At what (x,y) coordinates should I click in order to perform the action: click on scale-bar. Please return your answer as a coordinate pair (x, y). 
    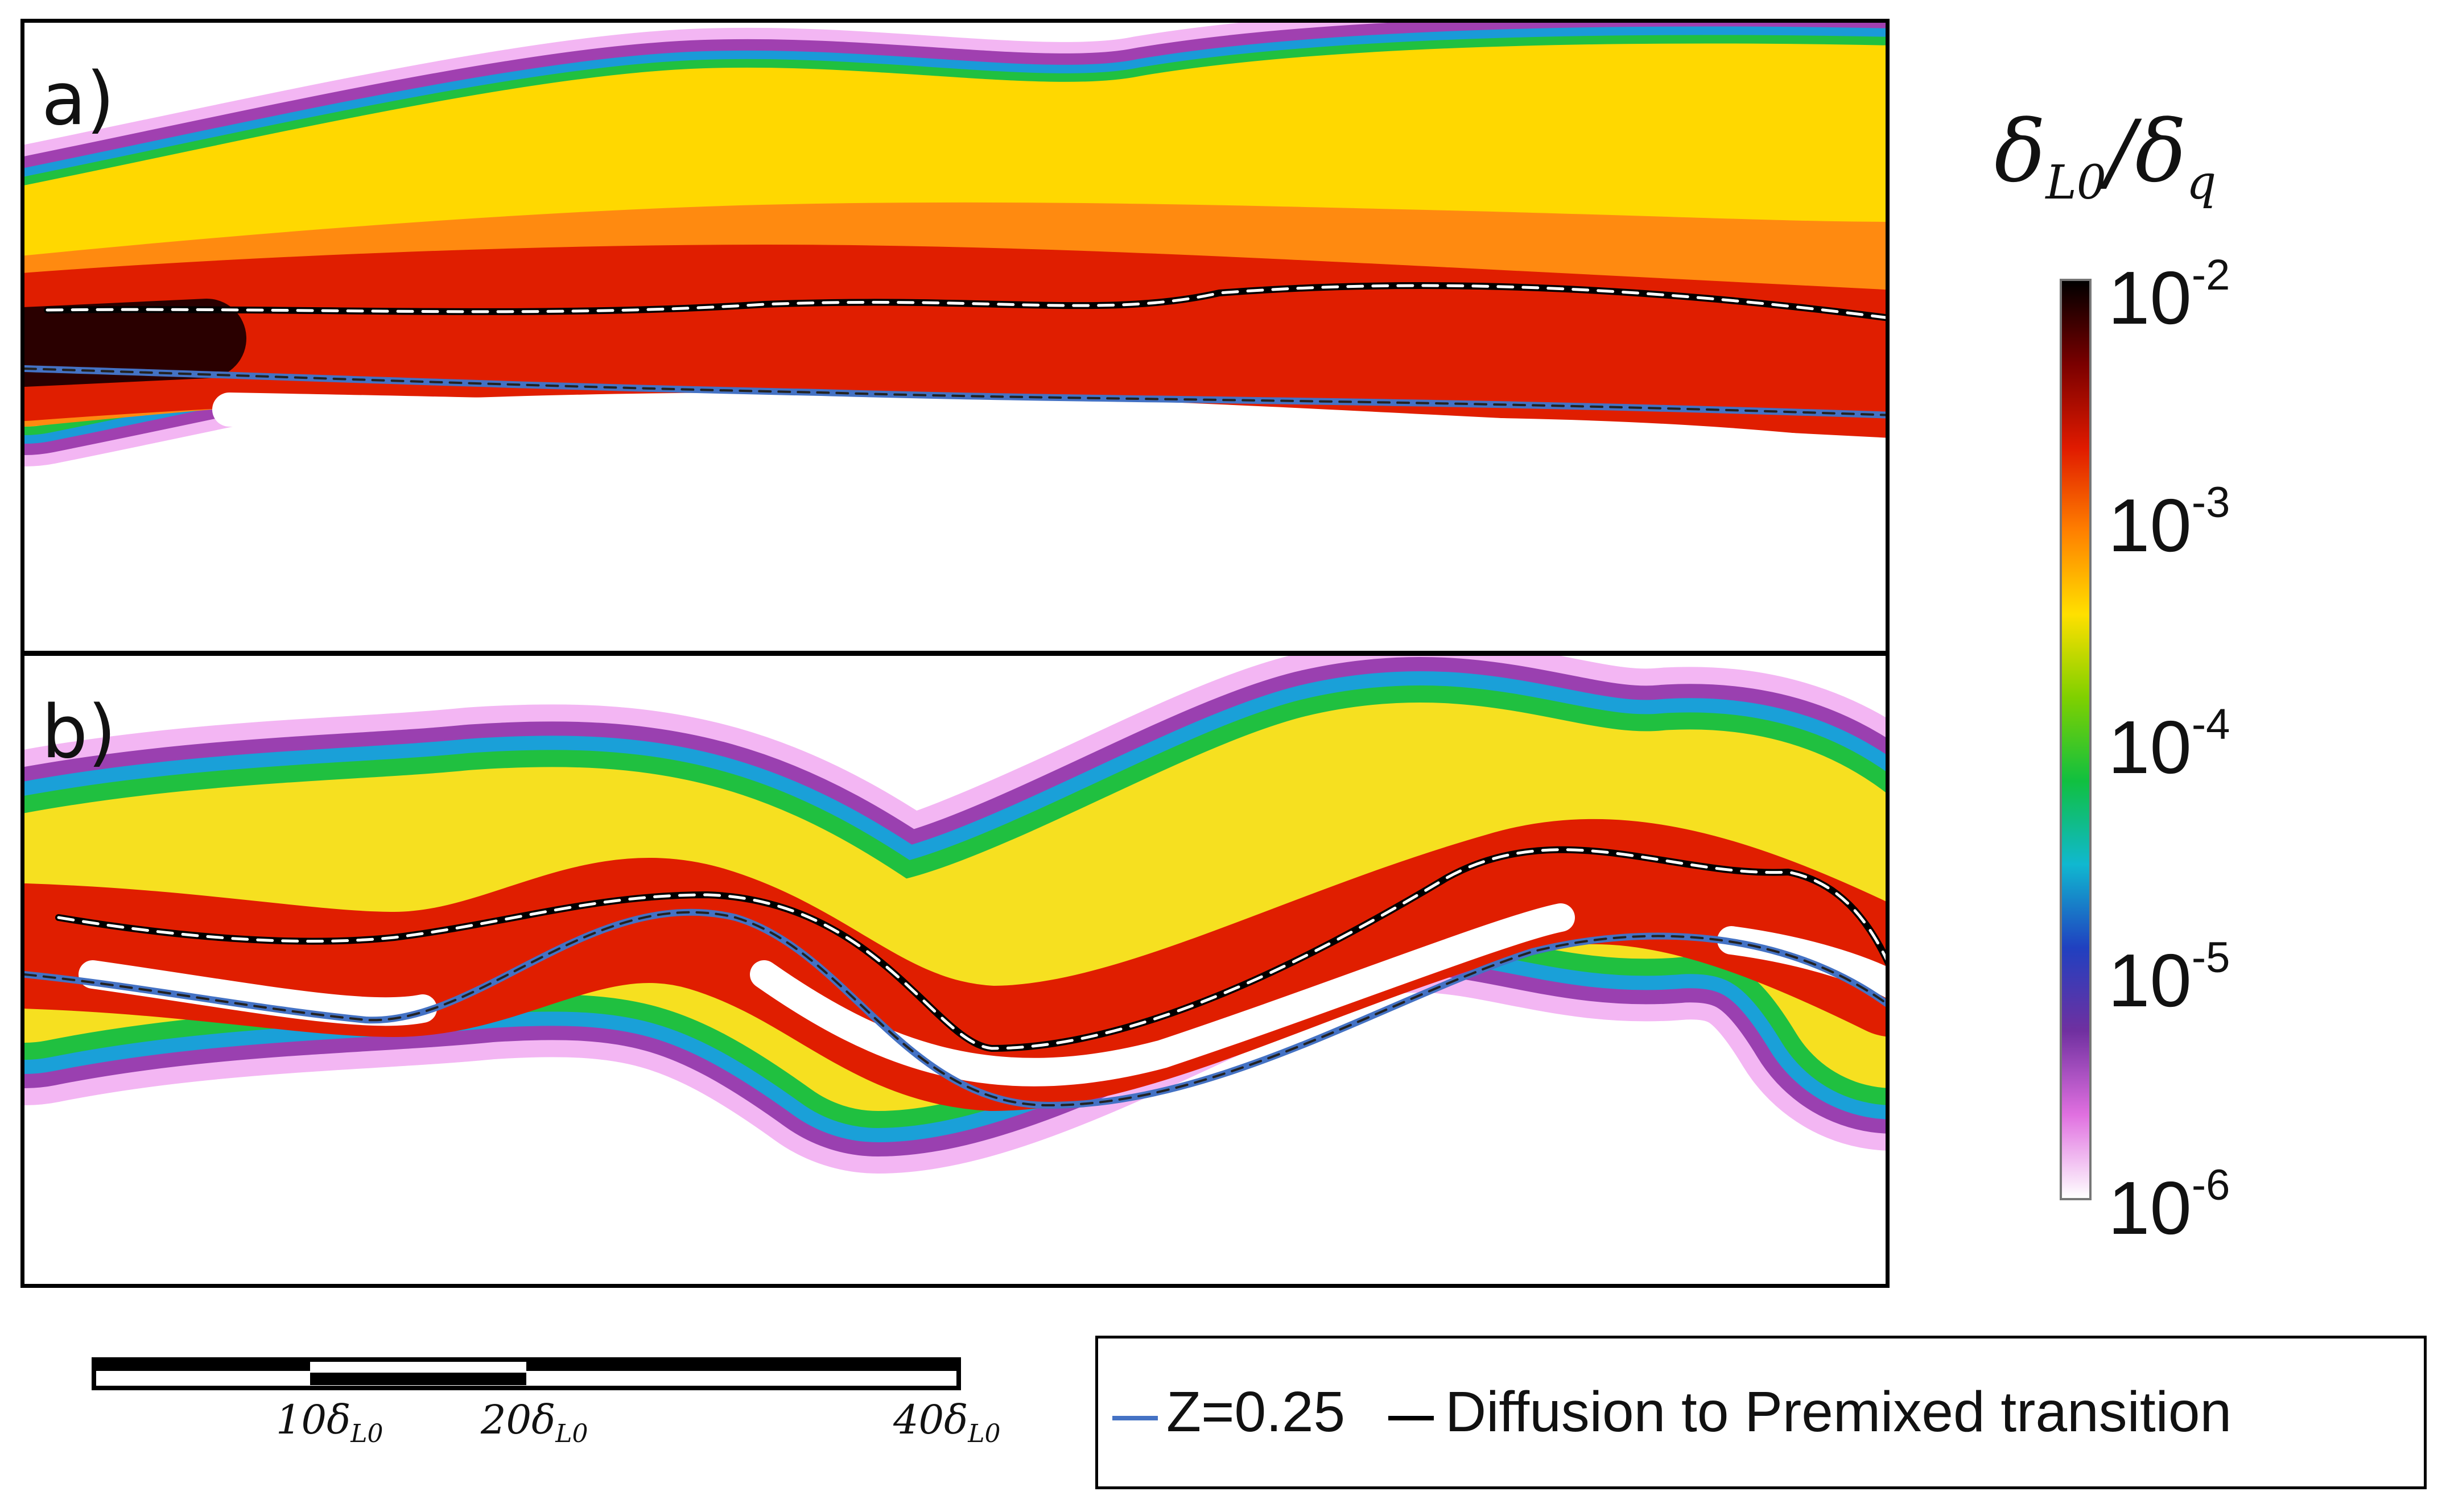
    Looking at the image, I should click on (526, 1373).